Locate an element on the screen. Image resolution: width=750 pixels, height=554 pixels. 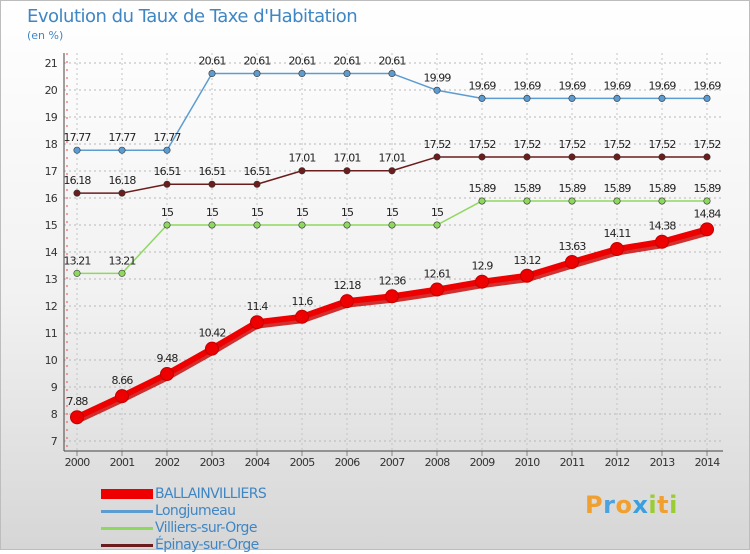
y-tick-label: 10 is located at coordinates (51, 360).